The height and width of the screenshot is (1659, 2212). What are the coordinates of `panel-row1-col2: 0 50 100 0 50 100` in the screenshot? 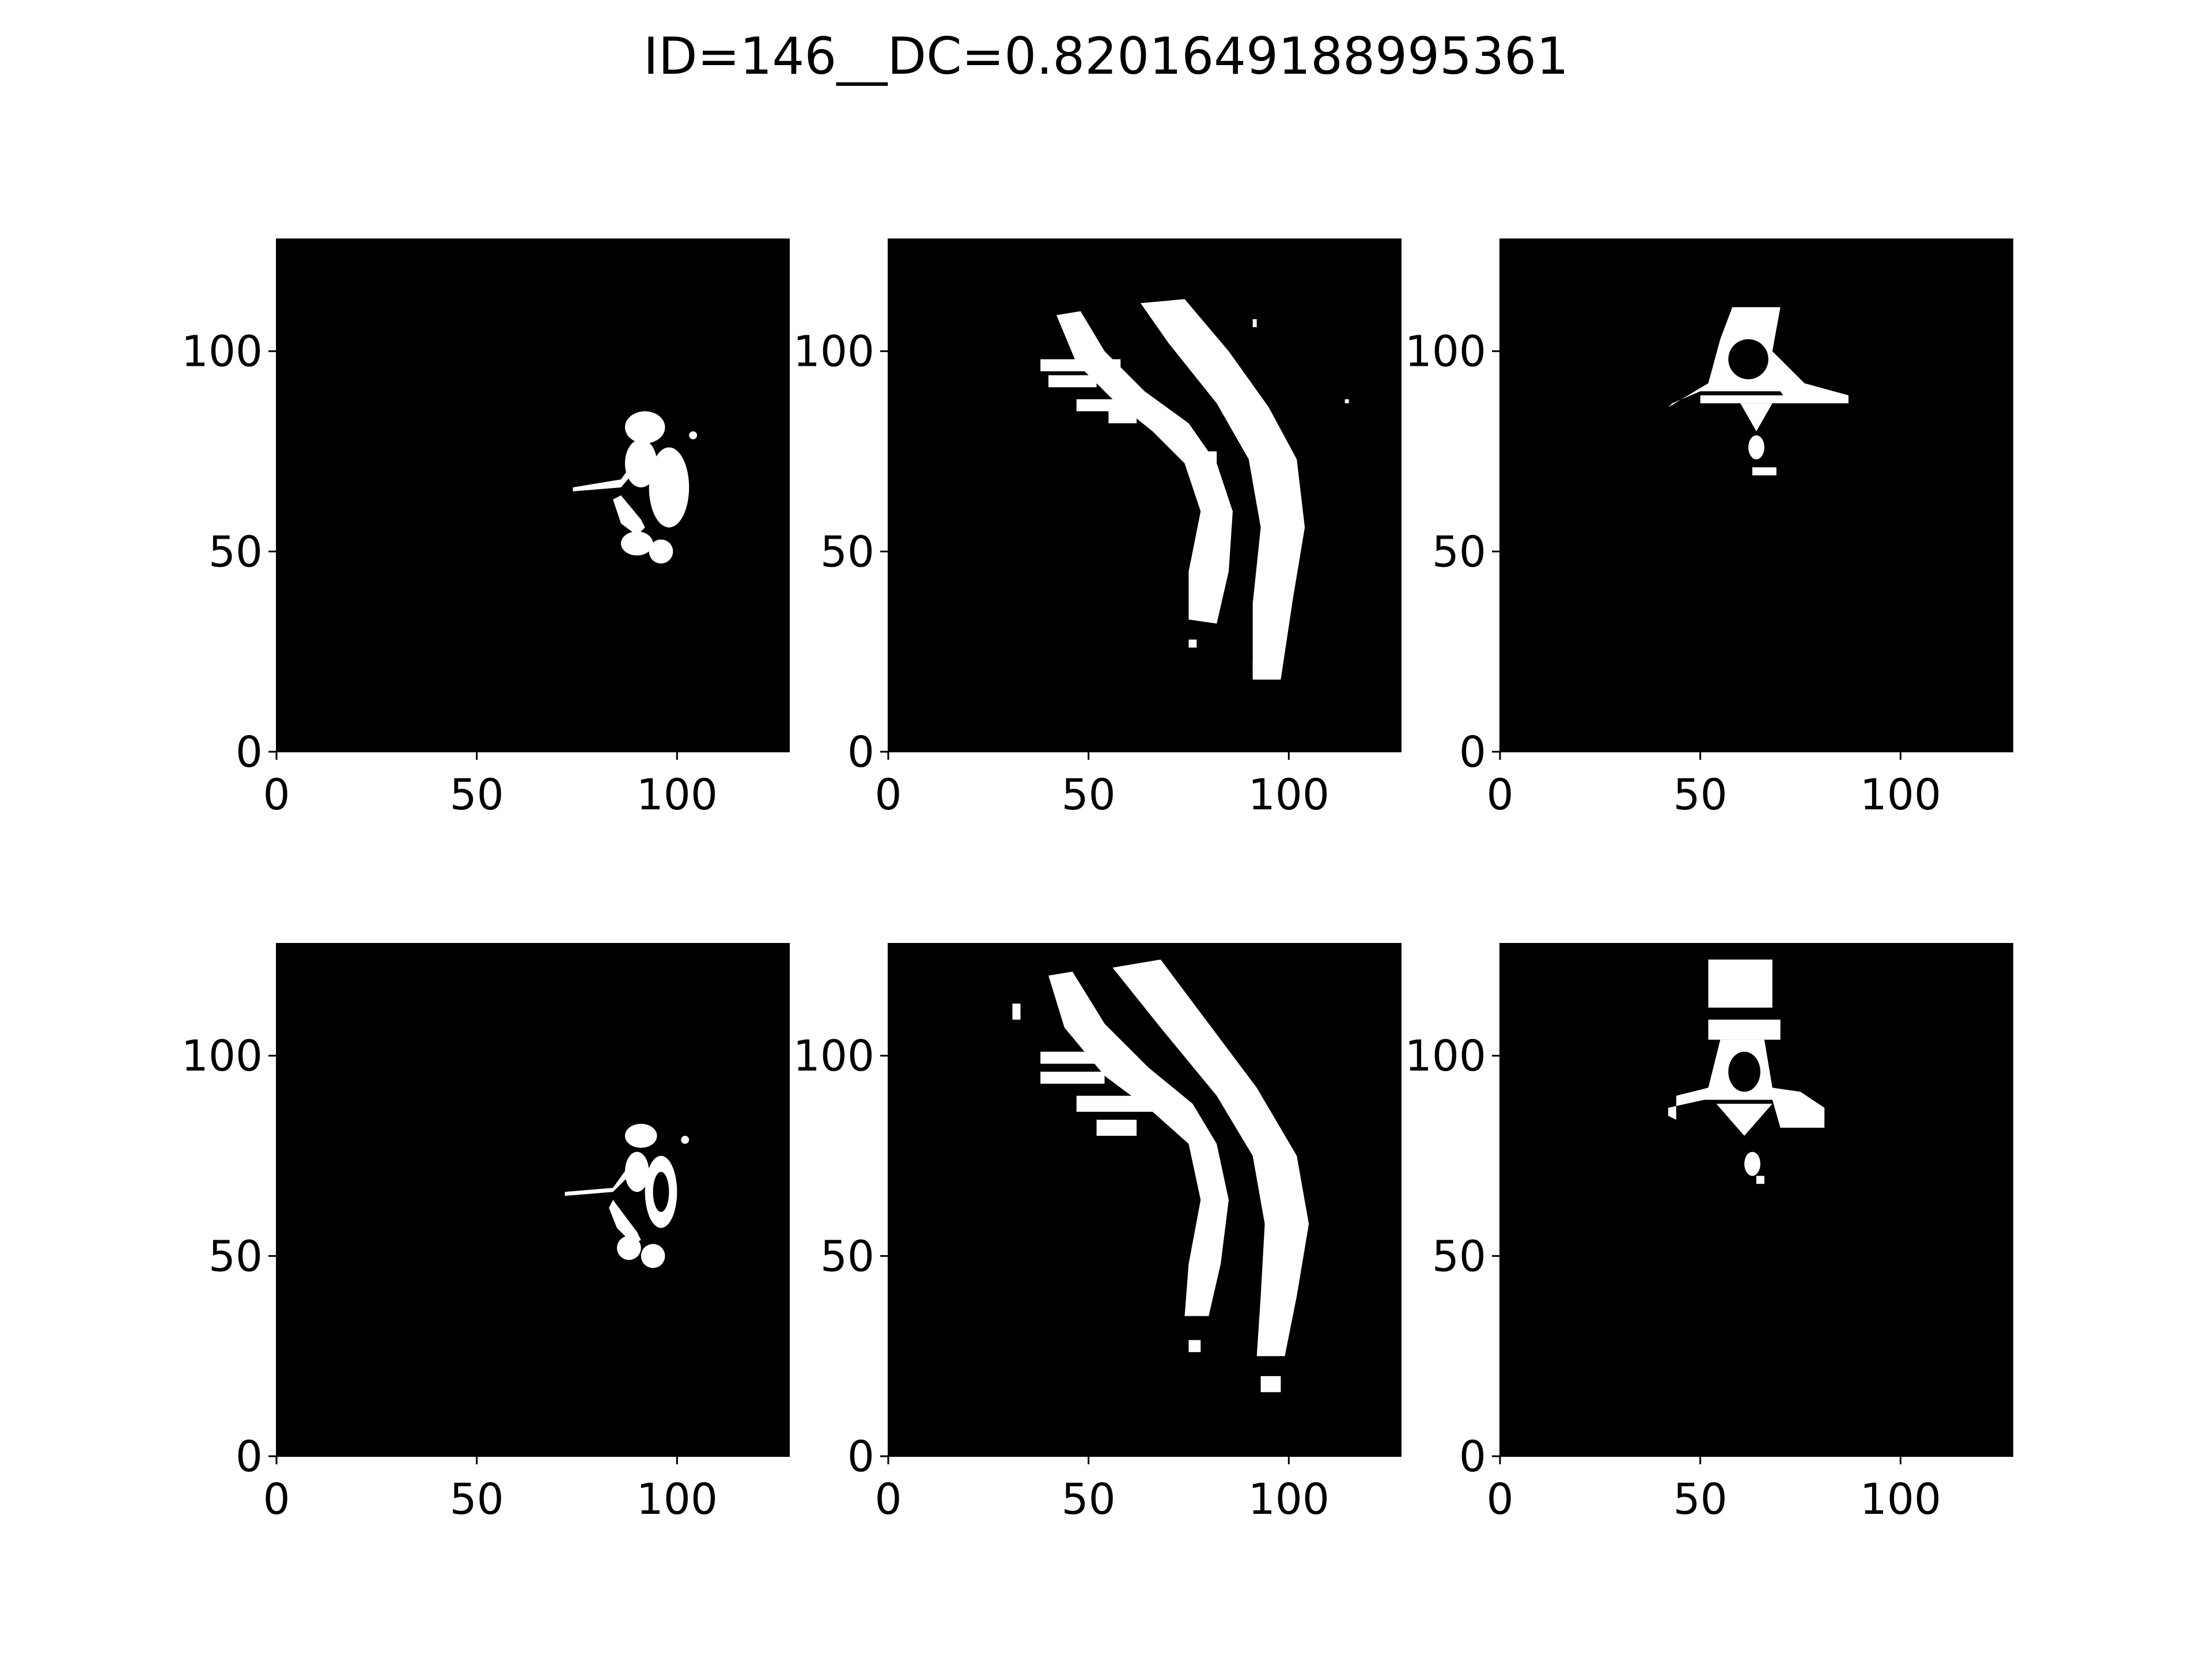 It's located at (1097, 529).